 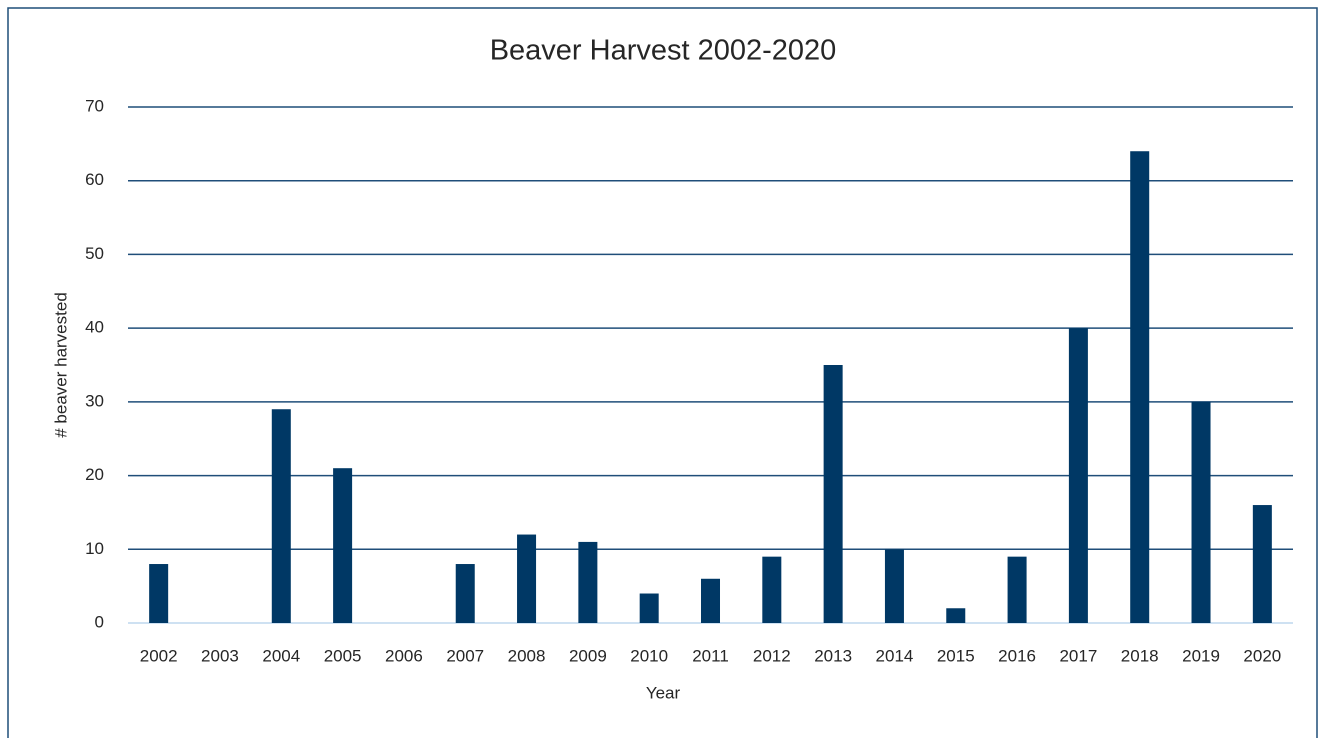 What do you see at coordinates (94, 548) in the screenshot?
I see `y-tick-label: 10` at bounding box center [94, 548].